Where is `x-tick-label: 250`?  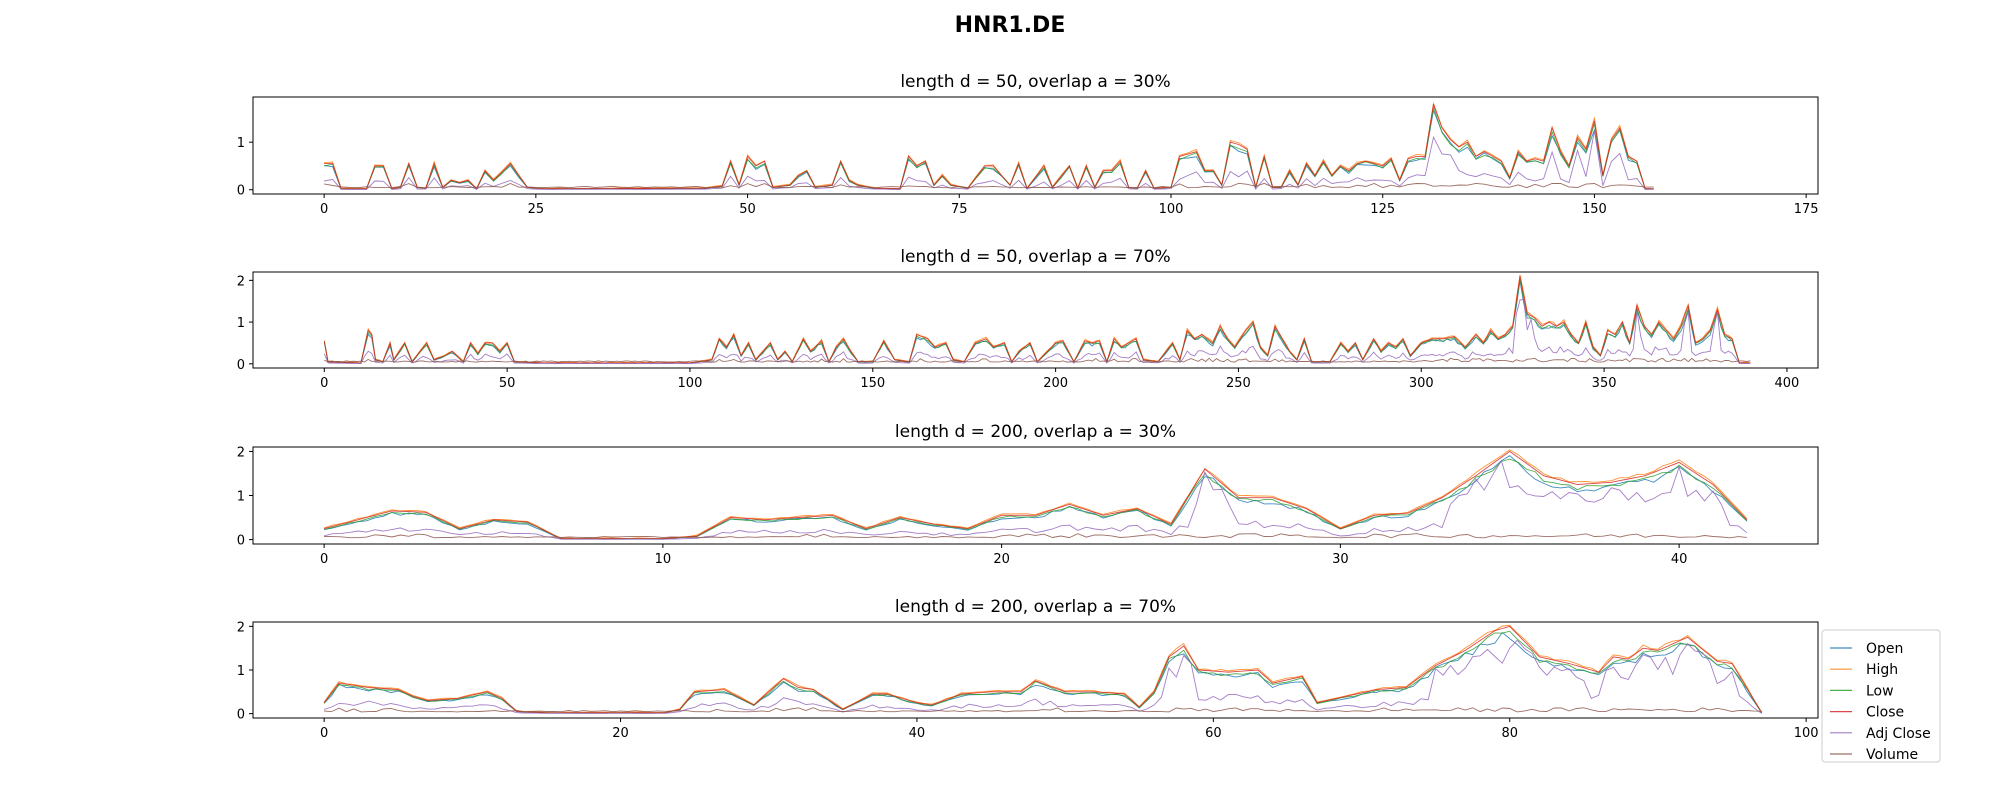 x-tick-label: 250 is located at coordinates (1238, 383).